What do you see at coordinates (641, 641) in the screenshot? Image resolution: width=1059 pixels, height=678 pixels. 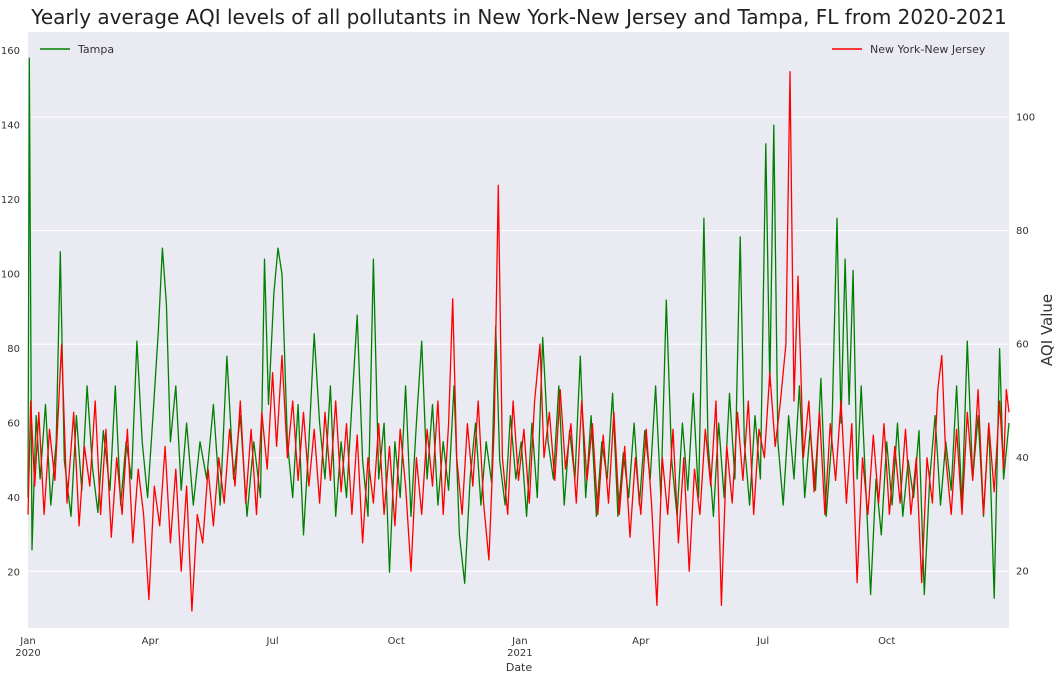 I see `x-tick-5: Apr` at bounding box center [641, 641].